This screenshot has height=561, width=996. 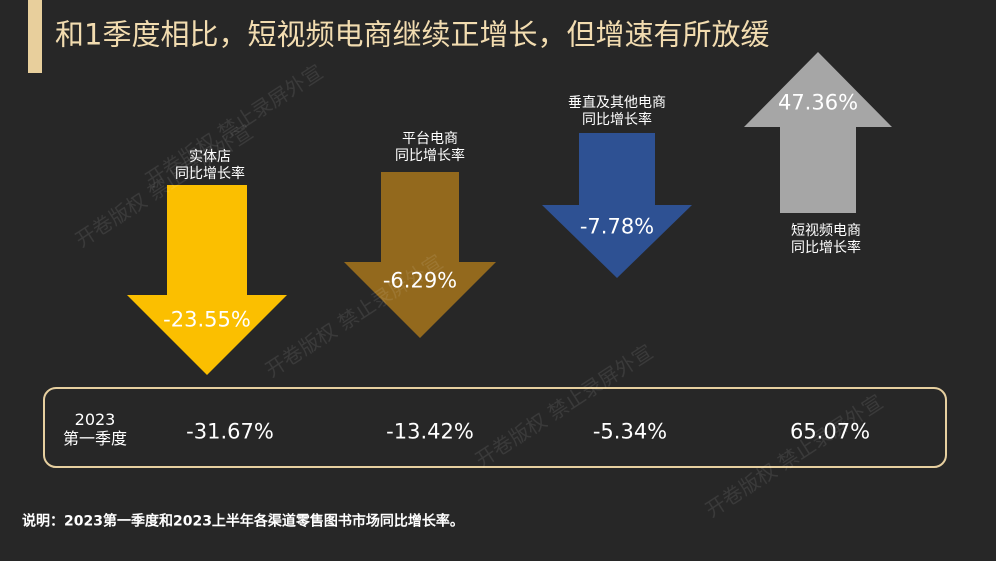 I want to click on category-label: 实体店 同比增长率, so click(x=210, y=165).